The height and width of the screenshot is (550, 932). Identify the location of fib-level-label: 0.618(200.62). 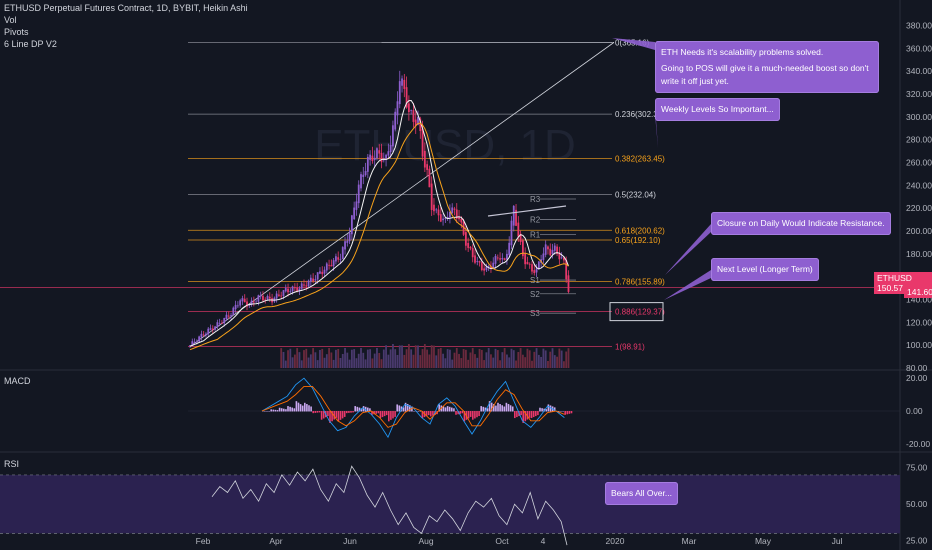
(640, 230).